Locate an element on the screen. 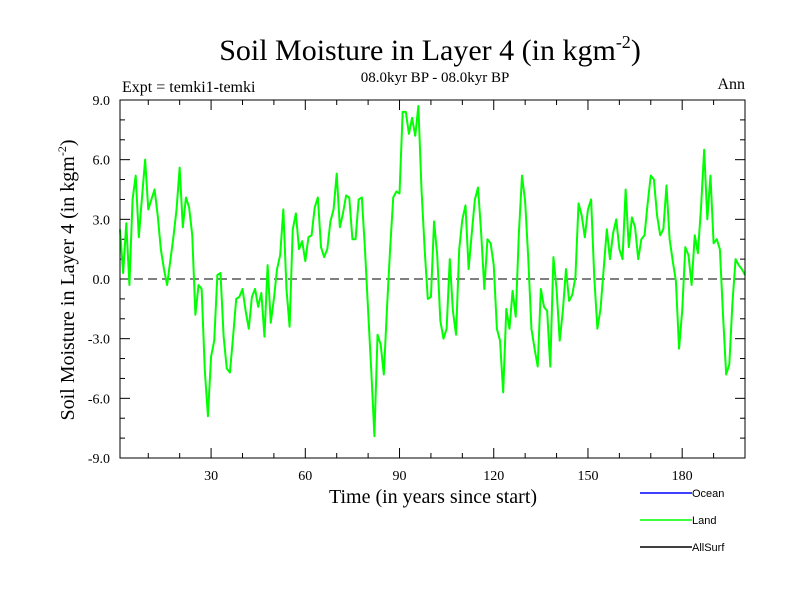  chart-title: Soil Moisture in Layer 4 (in kgm-2) is located at coordinates (430, 49).